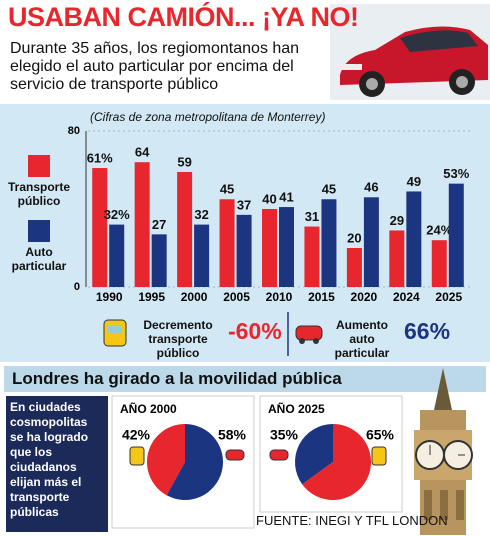 The image size is (490, 536). I want to click on stat-value: 66%, so click(427, 331).